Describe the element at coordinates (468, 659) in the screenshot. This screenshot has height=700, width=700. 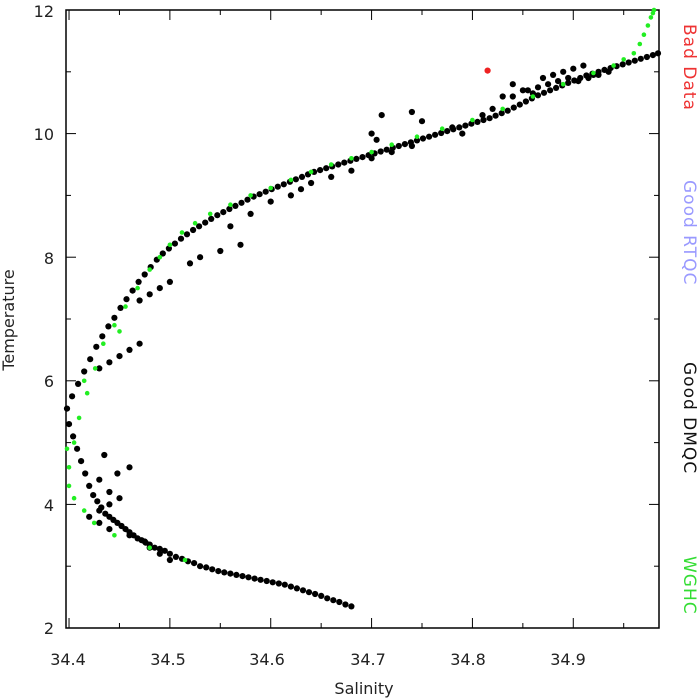
I see `x-tick-label: 34.8` at that location.